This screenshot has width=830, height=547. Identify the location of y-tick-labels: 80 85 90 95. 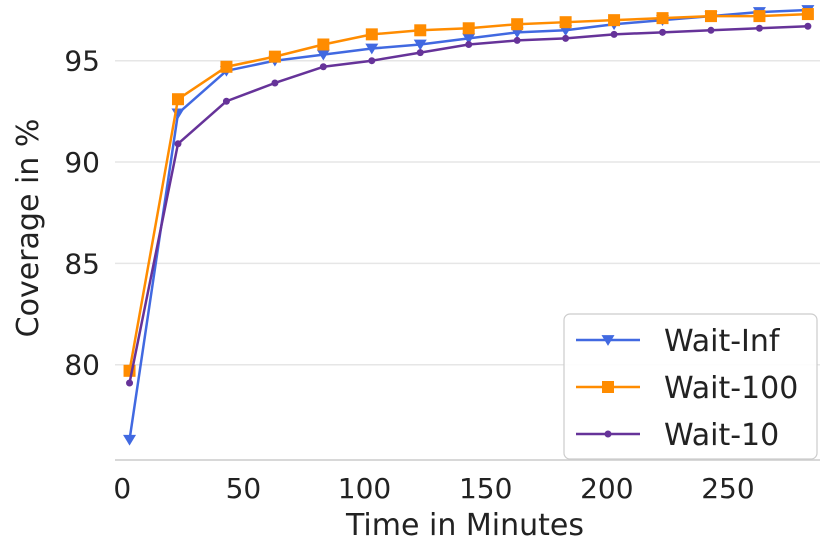
(82, 213).